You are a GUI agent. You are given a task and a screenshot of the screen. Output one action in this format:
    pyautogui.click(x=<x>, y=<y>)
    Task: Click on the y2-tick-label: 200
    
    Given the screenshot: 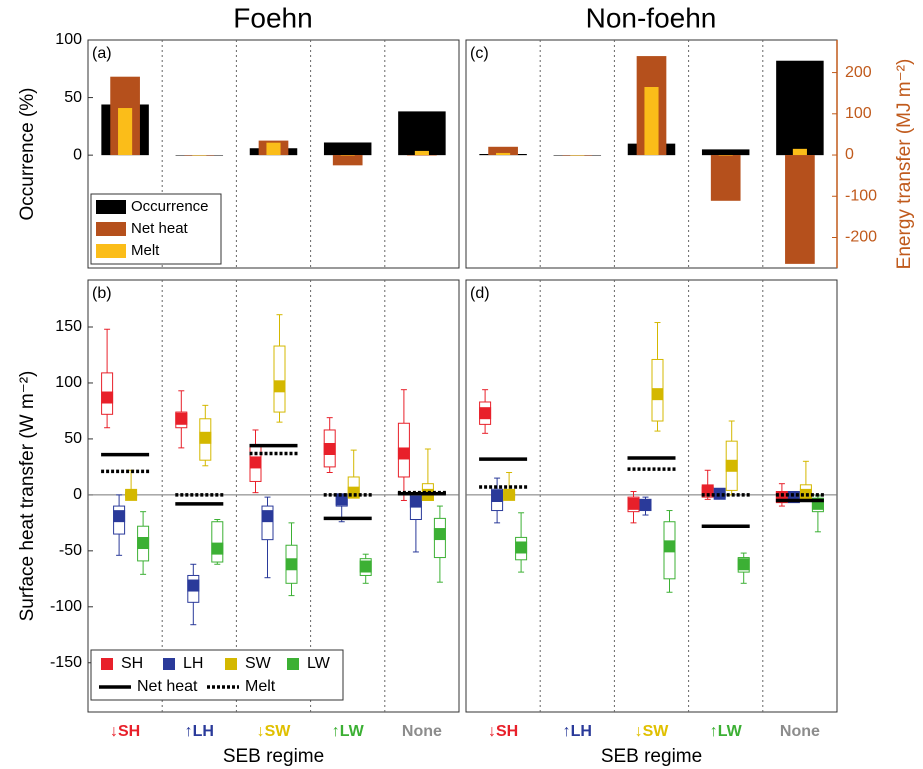 What is the action you would take?
    pyautogui.click(x=858, y=72)
    